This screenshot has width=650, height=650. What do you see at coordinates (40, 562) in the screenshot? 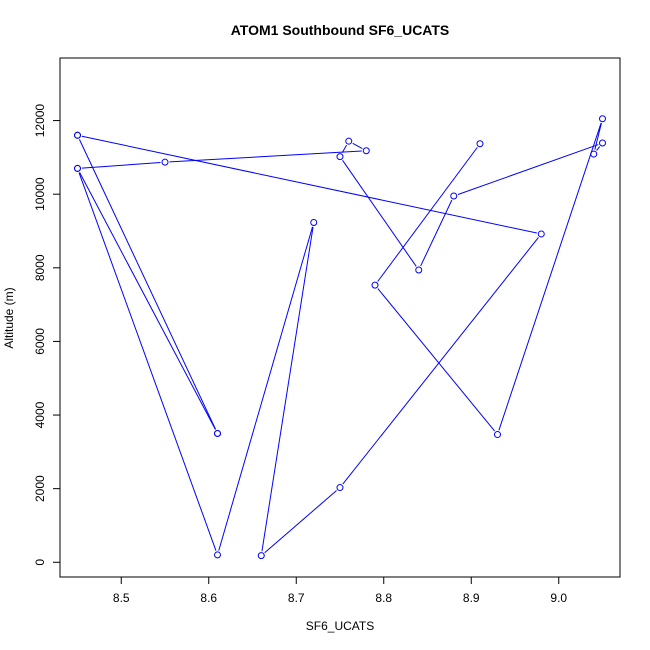
I see `y-tick-label: 0` at bounding box center [40, 562].